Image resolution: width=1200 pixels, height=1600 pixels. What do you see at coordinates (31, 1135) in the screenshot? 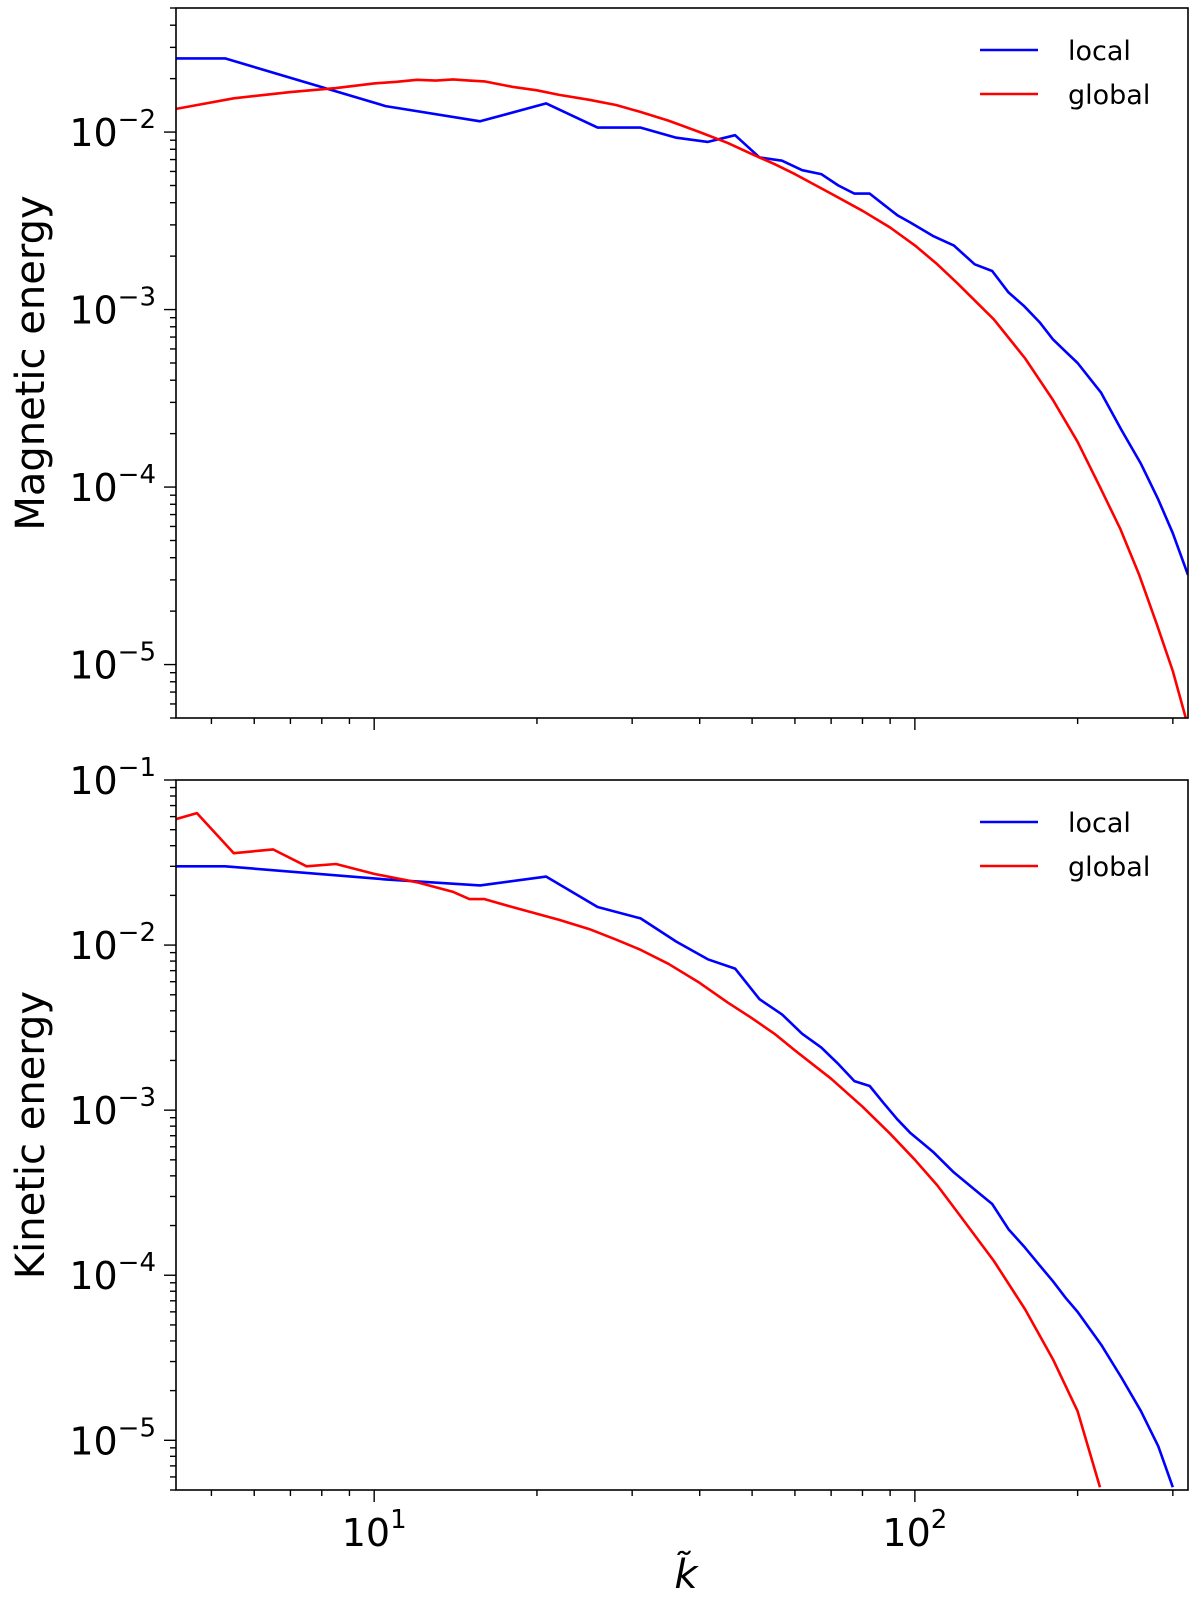
I see `y-axis-label: Kinetic energy` at bounding box center [31, 1135].